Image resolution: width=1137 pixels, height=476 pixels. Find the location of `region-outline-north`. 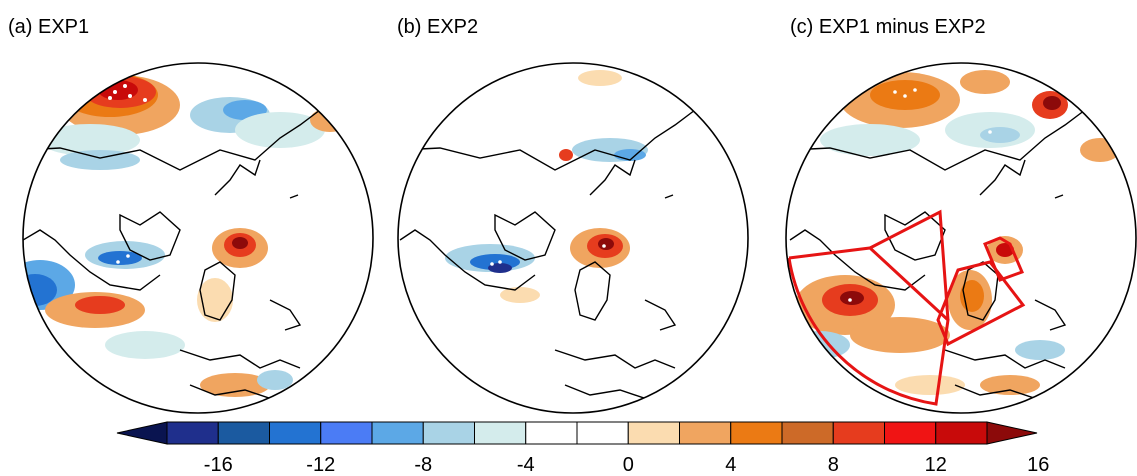

region-outline-north is located at coordinates (1004, 259).